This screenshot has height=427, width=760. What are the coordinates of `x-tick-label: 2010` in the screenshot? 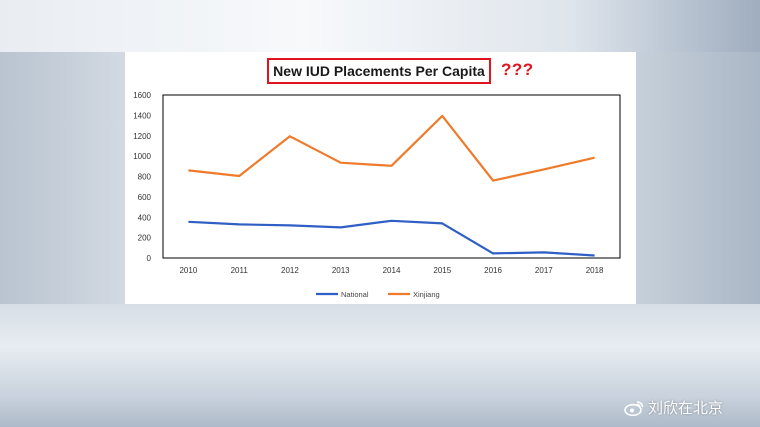 It's located at (188, 270).